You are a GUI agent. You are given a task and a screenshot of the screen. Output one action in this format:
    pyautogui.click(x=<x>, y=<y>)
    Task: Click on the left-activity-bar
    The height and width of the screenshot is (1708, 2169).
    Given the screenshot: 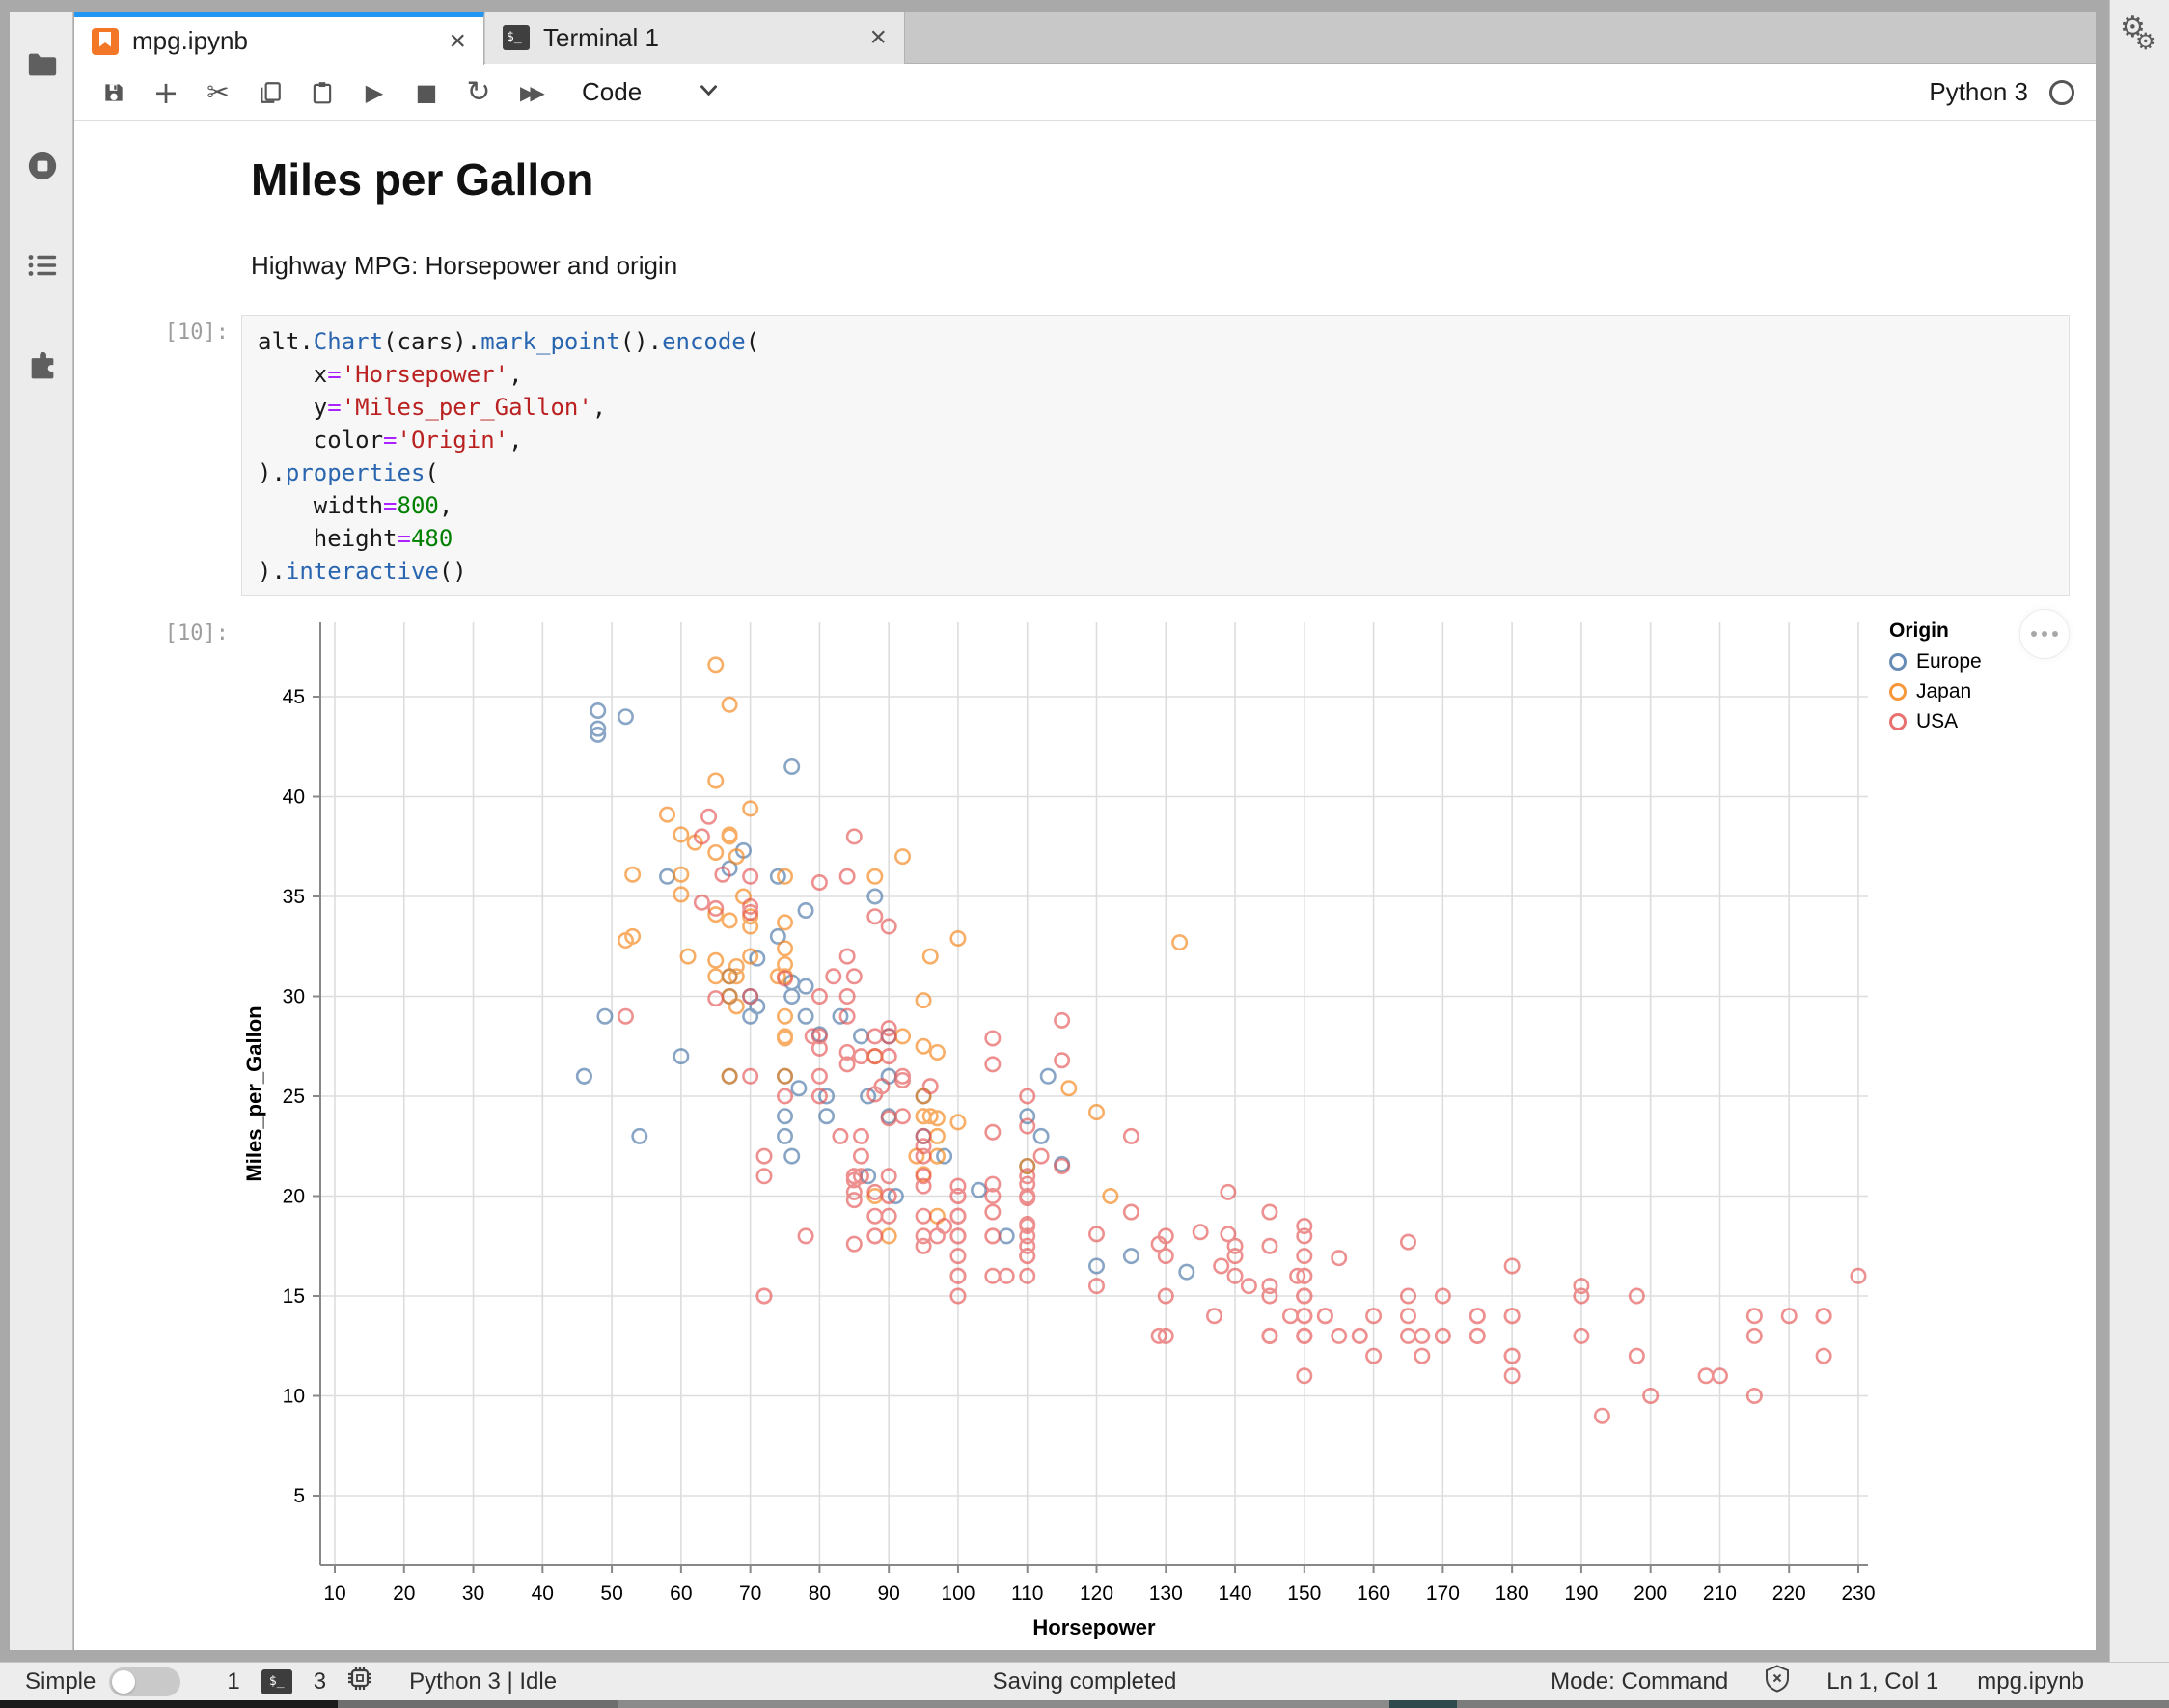 What is the action you would take?
    pyautogui.click(x=41, y=831)
    